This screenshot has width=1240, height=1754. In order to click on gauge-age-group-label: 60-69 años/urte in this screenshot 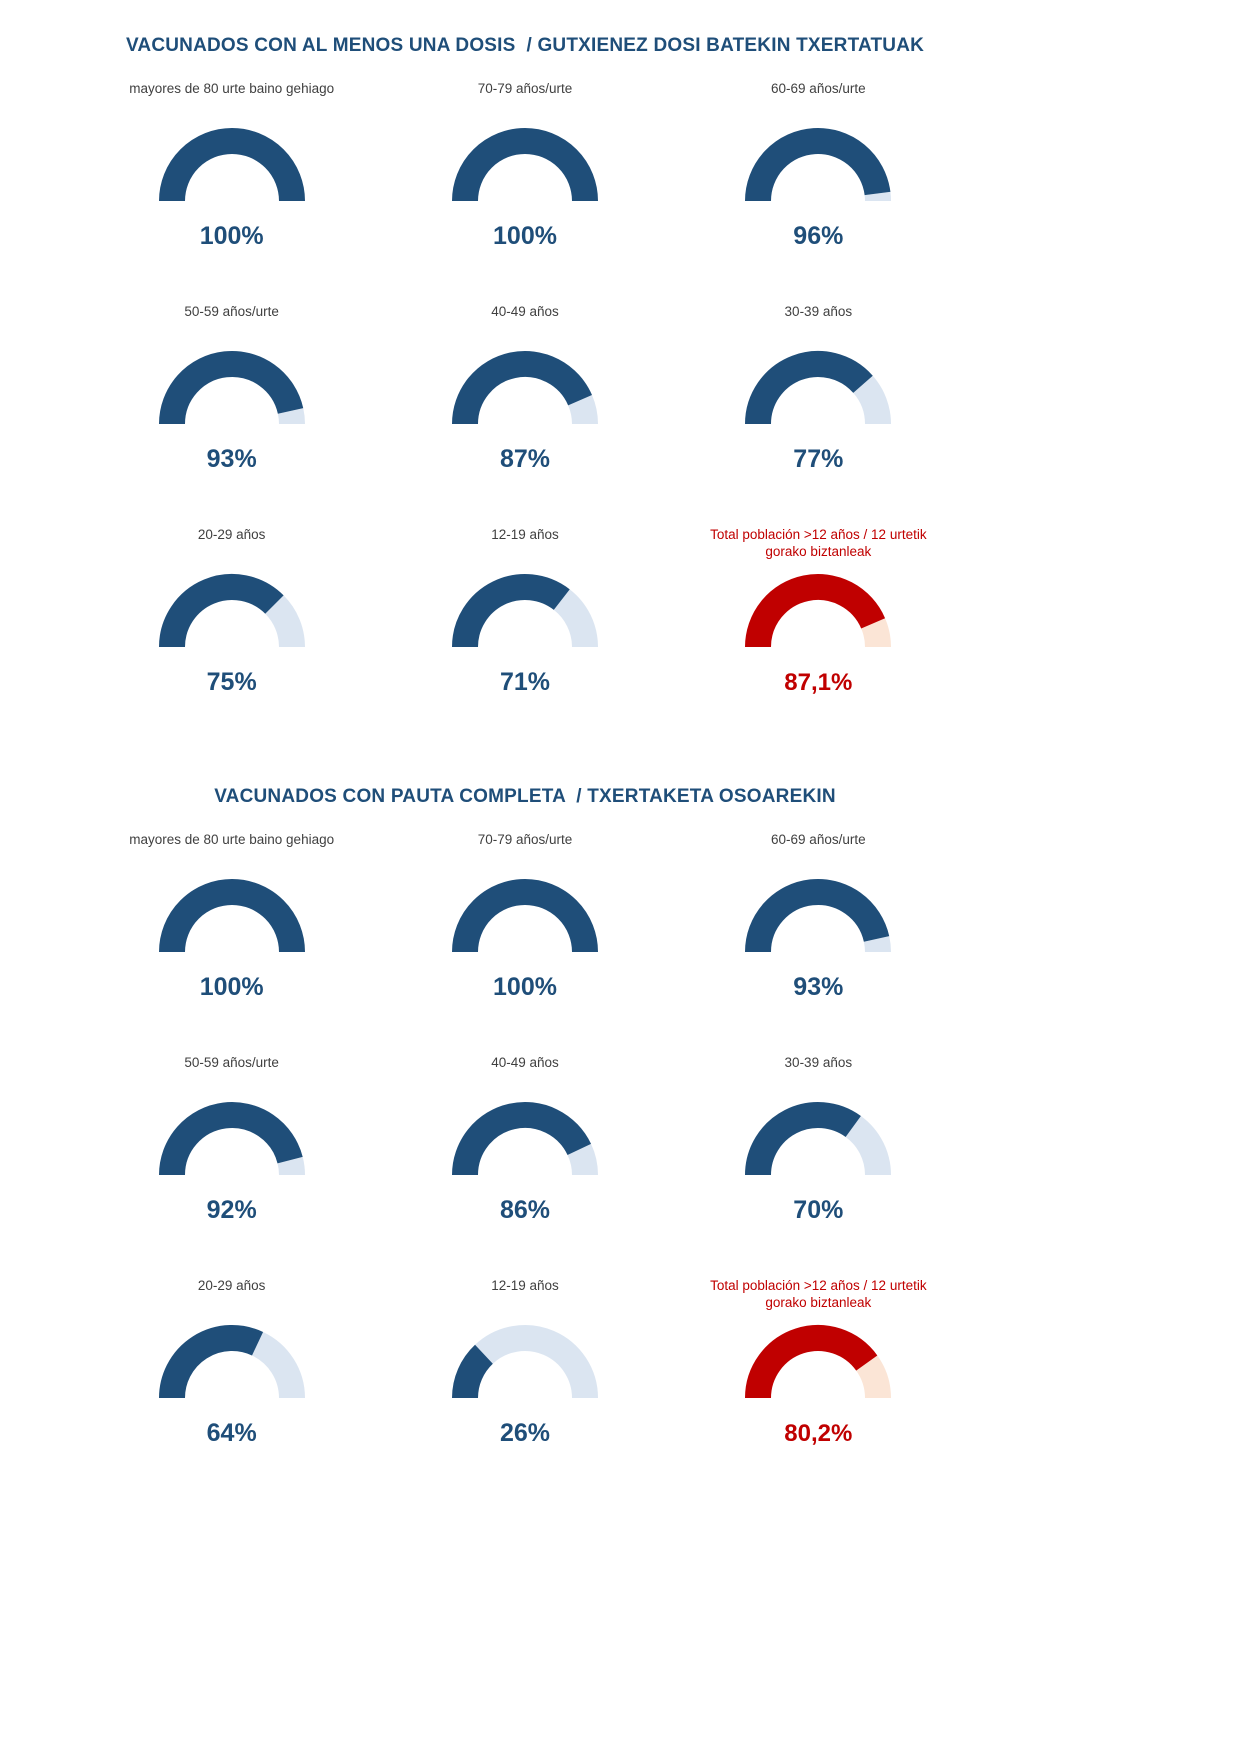, I will do `click(818, 839)`.